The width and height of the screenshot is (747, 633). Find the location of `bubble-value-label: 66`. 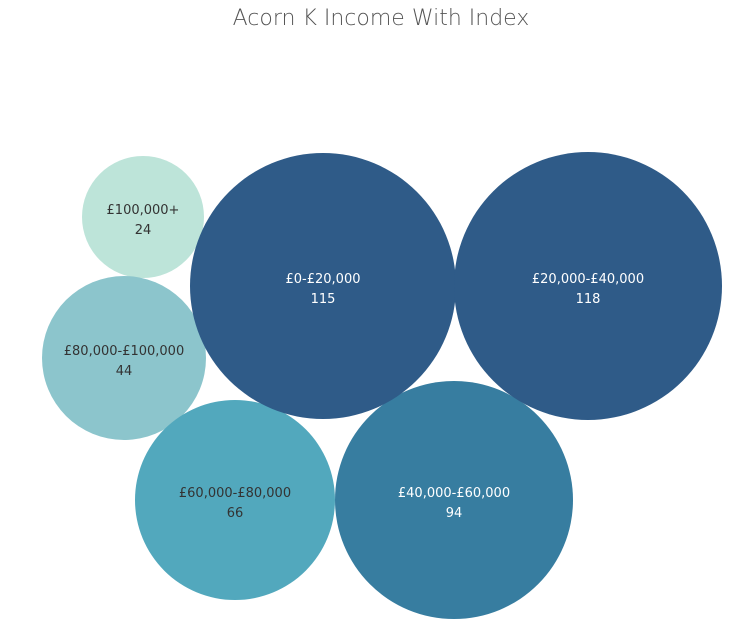

bubble-value-label: 66 is located at coordinates (235, 513).